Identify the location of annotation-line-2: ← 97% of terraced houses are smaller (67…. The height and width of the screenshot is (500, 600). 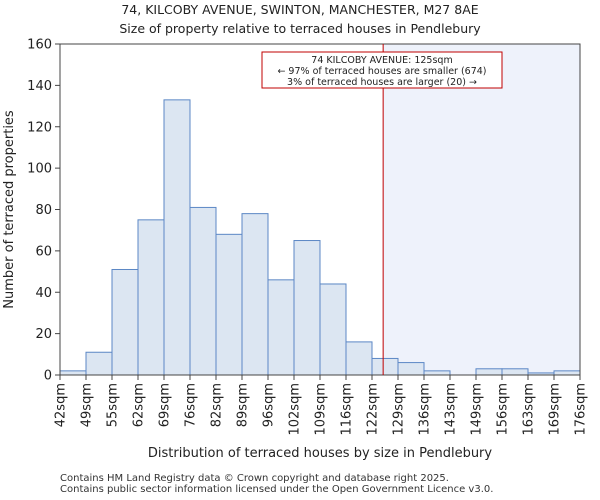
(381, 71).